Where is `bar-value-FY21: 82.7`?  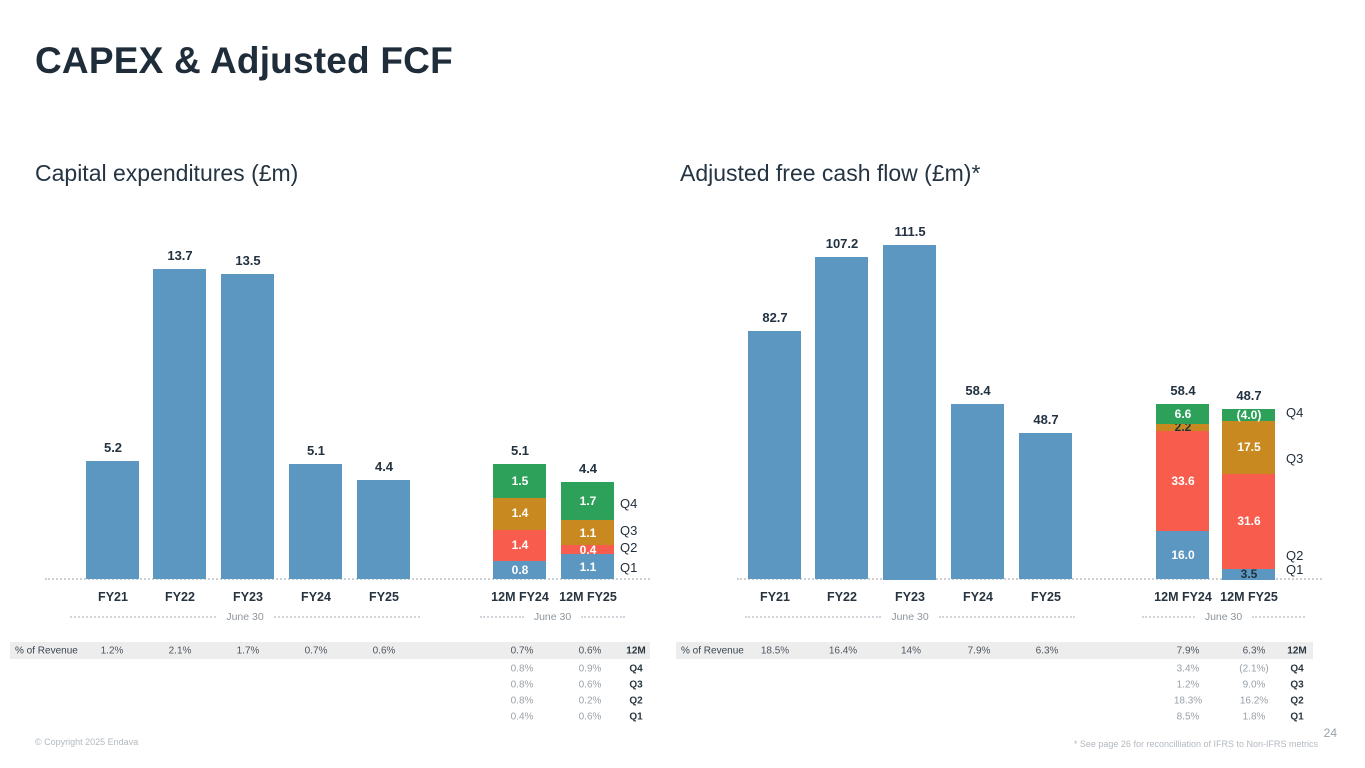 bar-value-FY21: 82.7 is located at coordinates (775, 317).